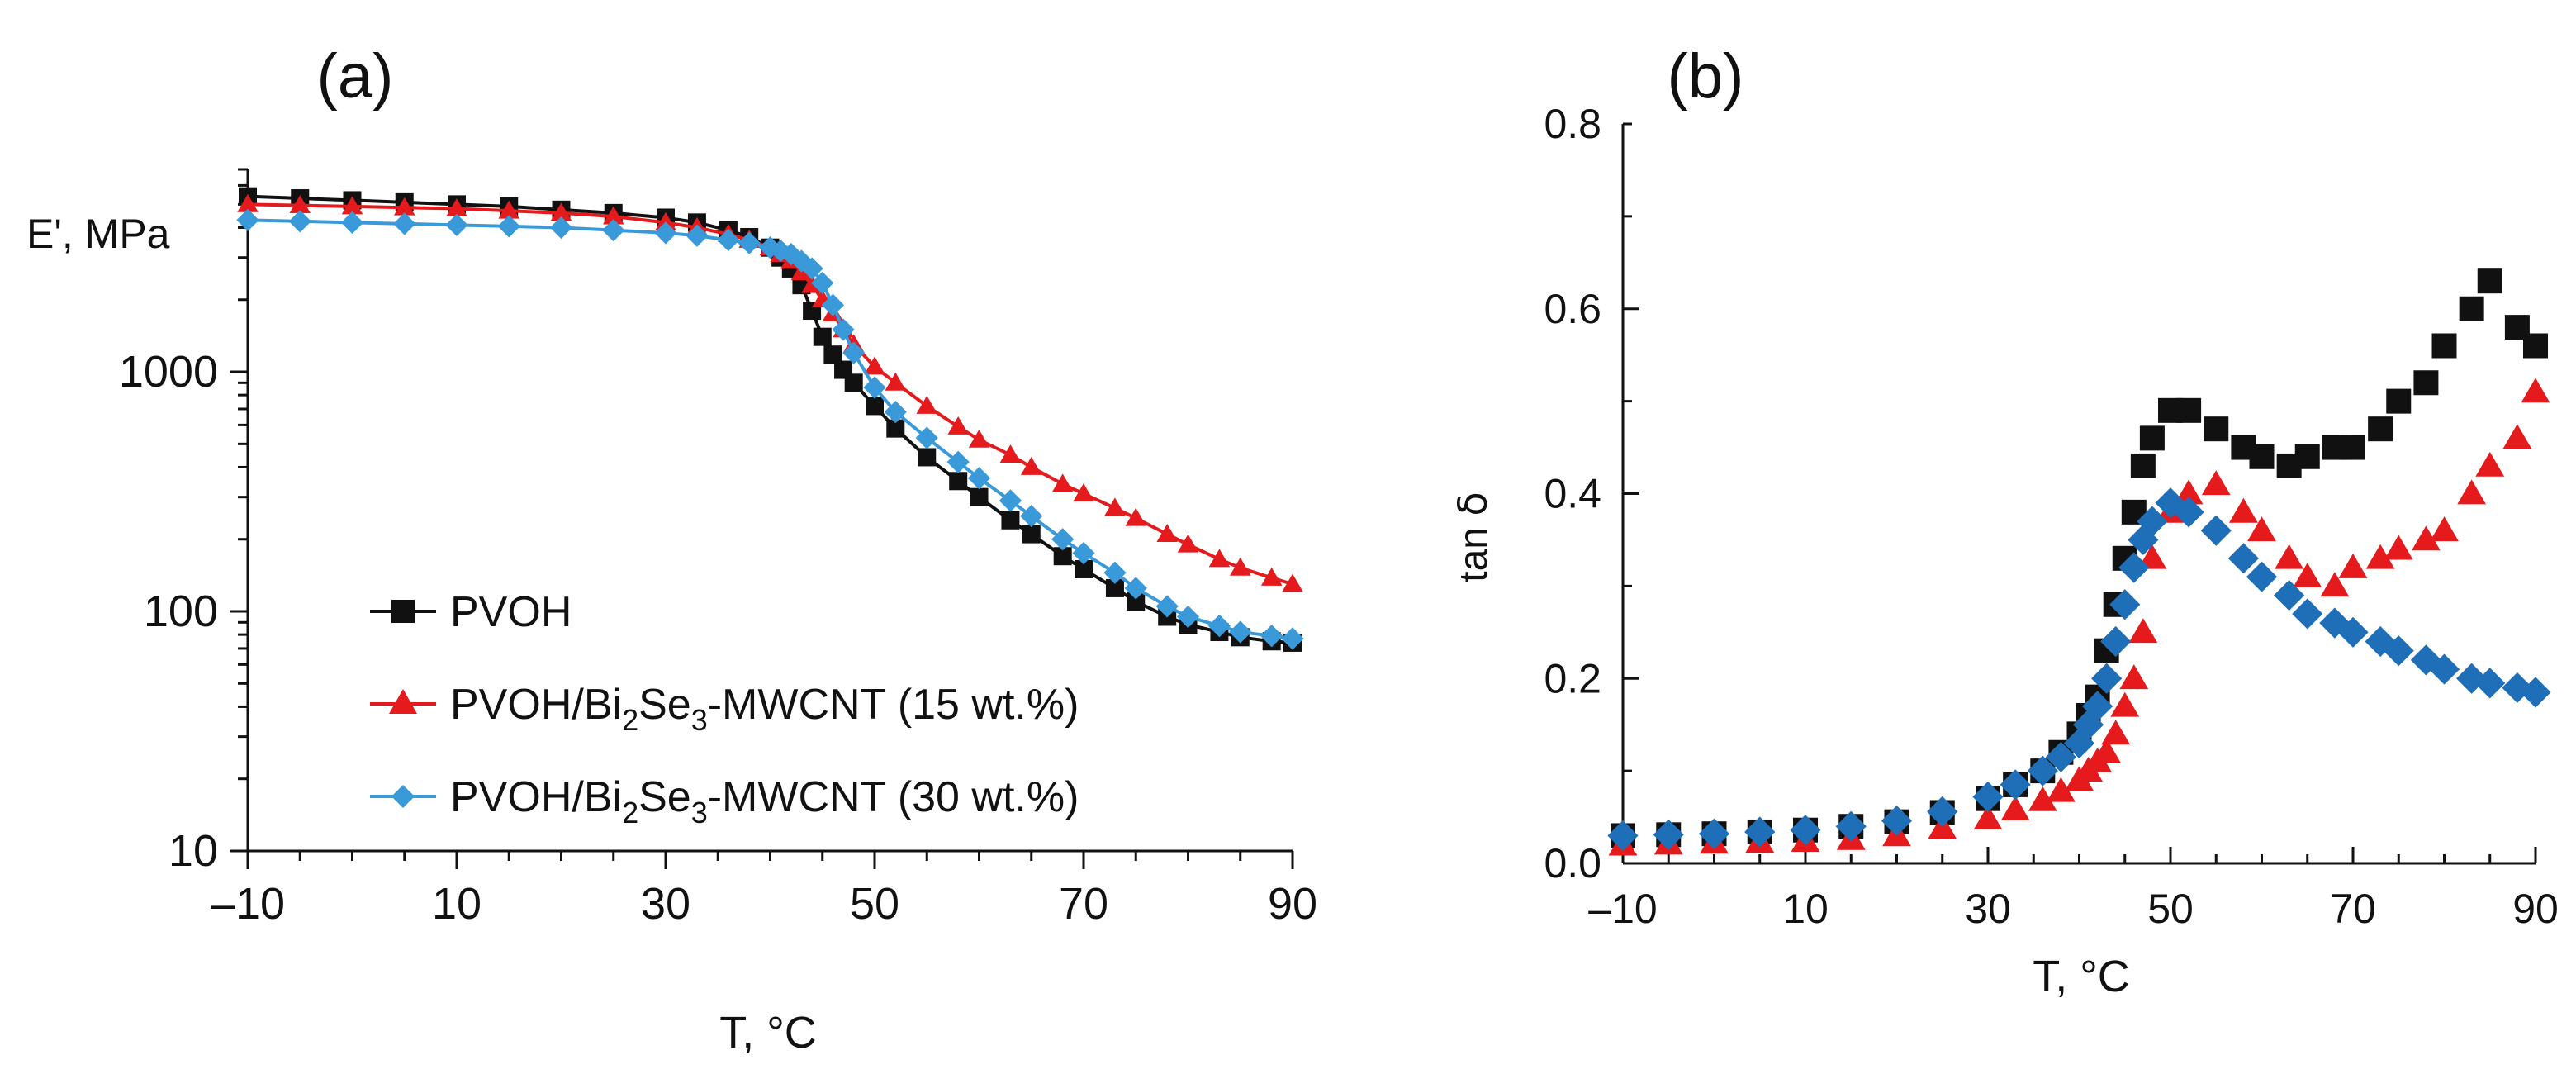 This screenshot has width=2576, height=1074. Describe the element at coordinates (1473, 504) in the screenshot. I see `panel-b-y-axis-title-delta: δ` at that location.